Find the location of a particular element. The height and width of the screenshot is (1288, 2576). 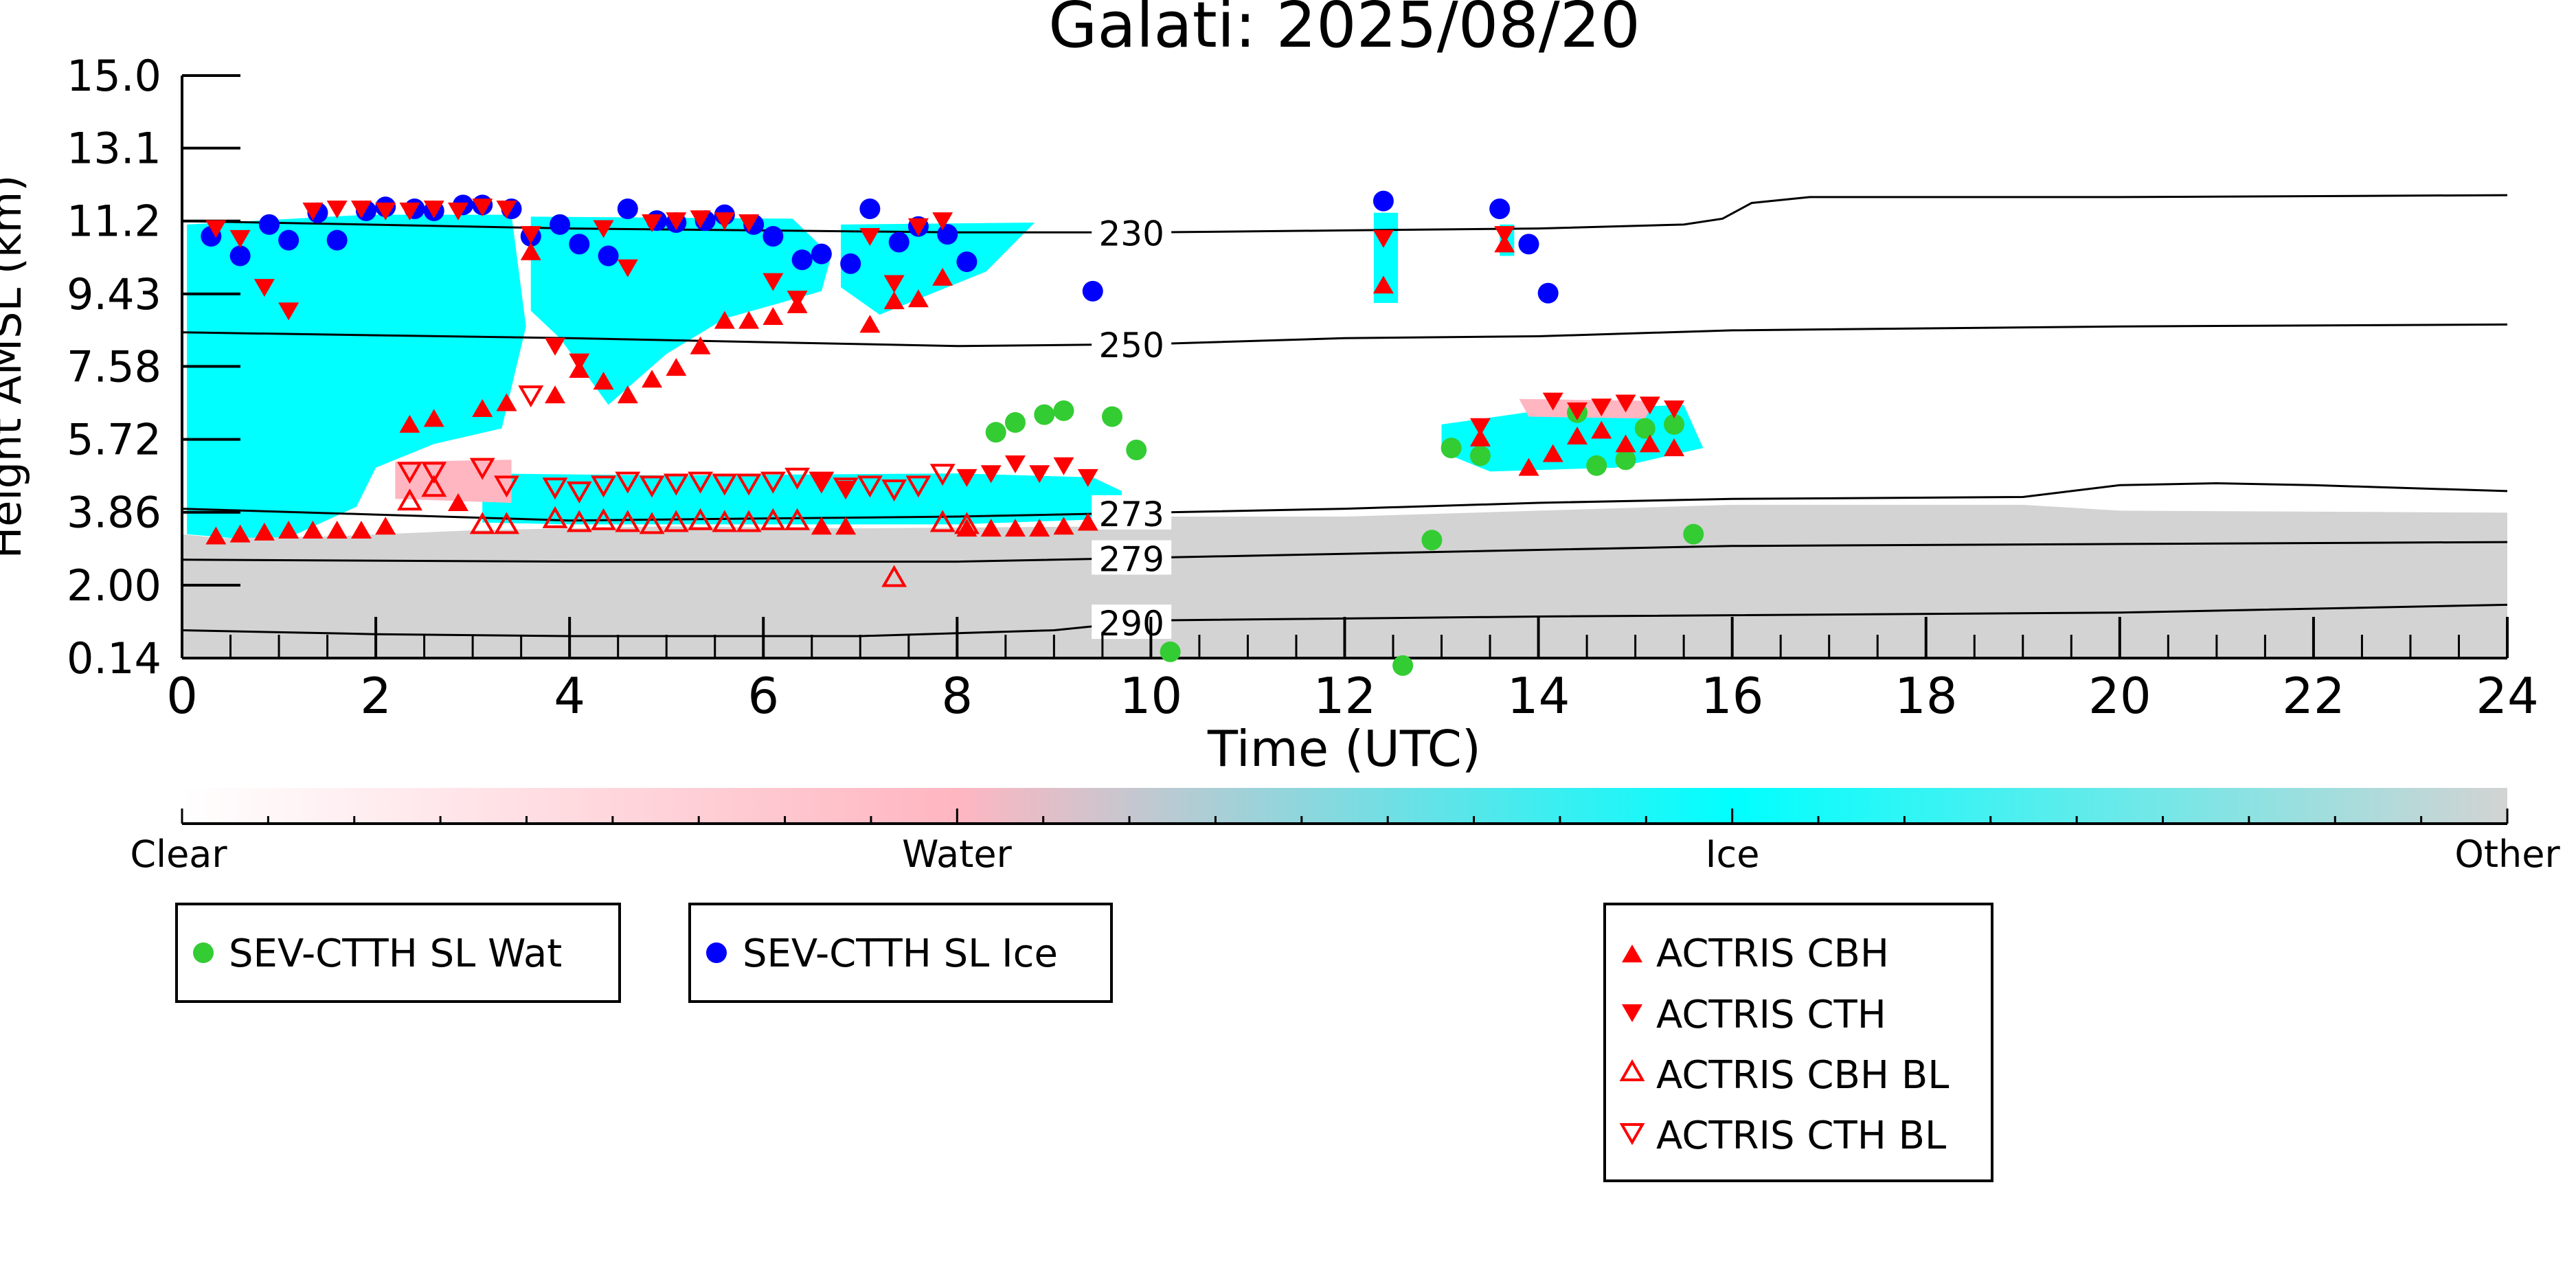

x-axis-label: Time (UTC) is located at coordinates (1344, 749).